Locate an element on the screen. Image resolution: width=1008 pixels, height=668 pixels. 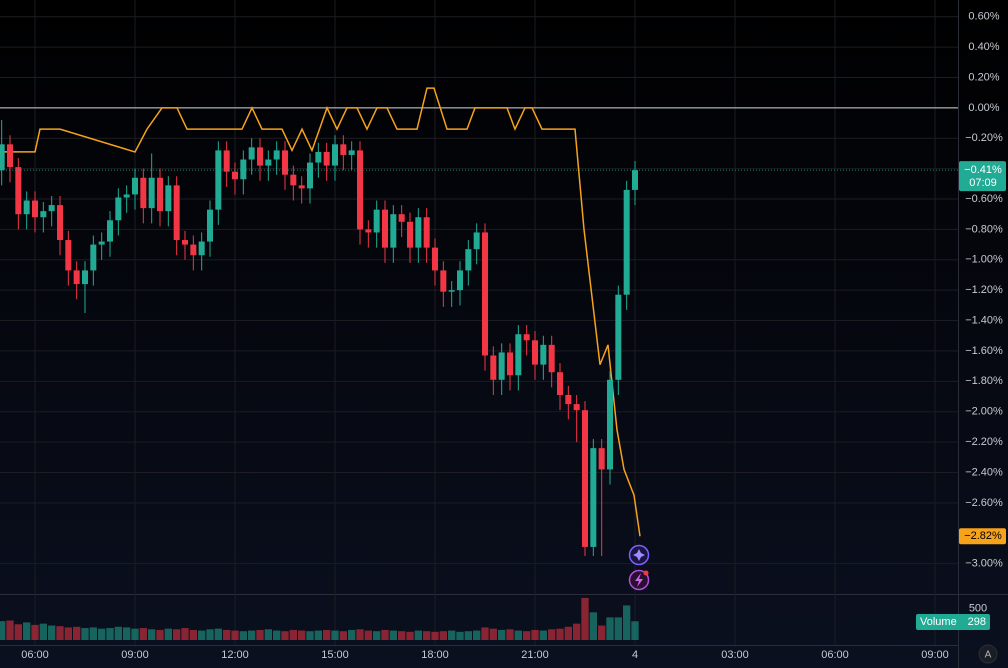
volume-tick-label: 500 is located at coordinates (978, 608).